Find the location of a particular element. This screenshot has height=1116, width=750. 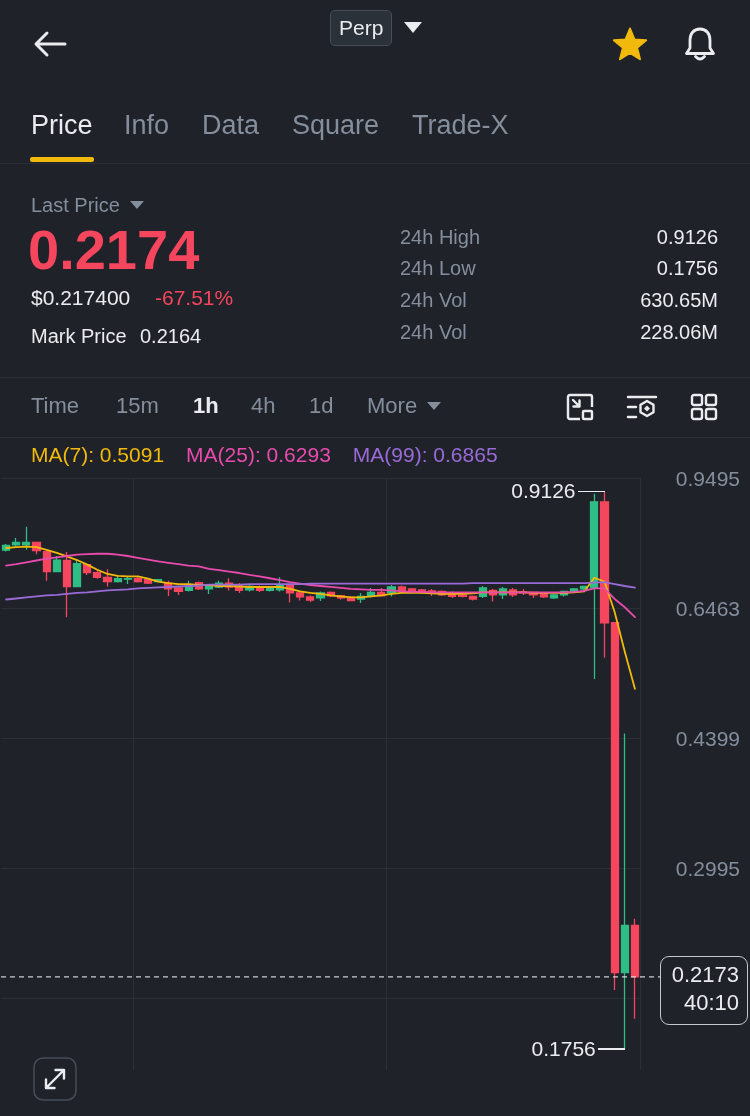

text: 1d is located at coordinates (321, 406).